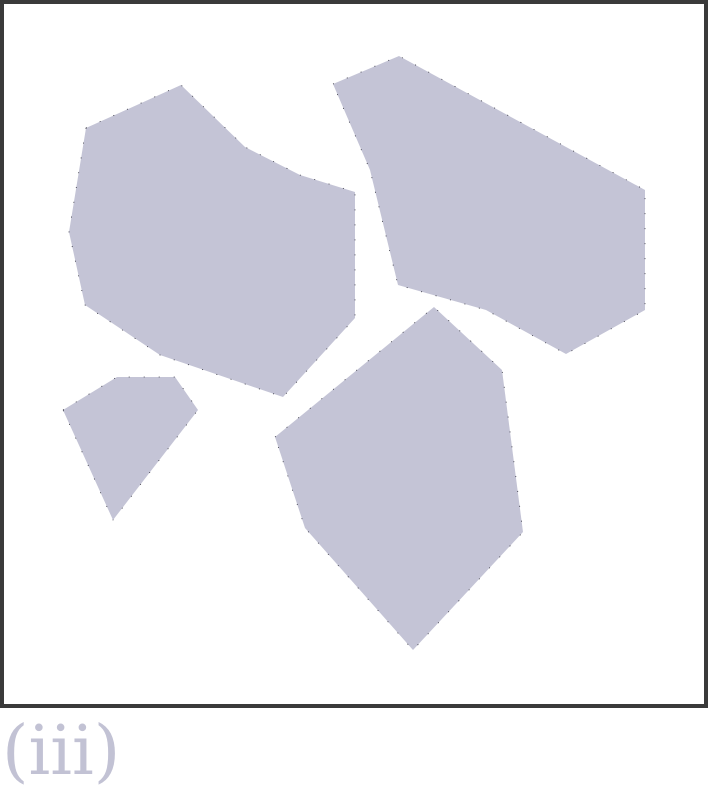 The height and width of the screenshot is (800, 708). What do you see at coordinates (130, 448) in the screenshot?
I see `polygon-small-left` at bounding box center [130, 448].